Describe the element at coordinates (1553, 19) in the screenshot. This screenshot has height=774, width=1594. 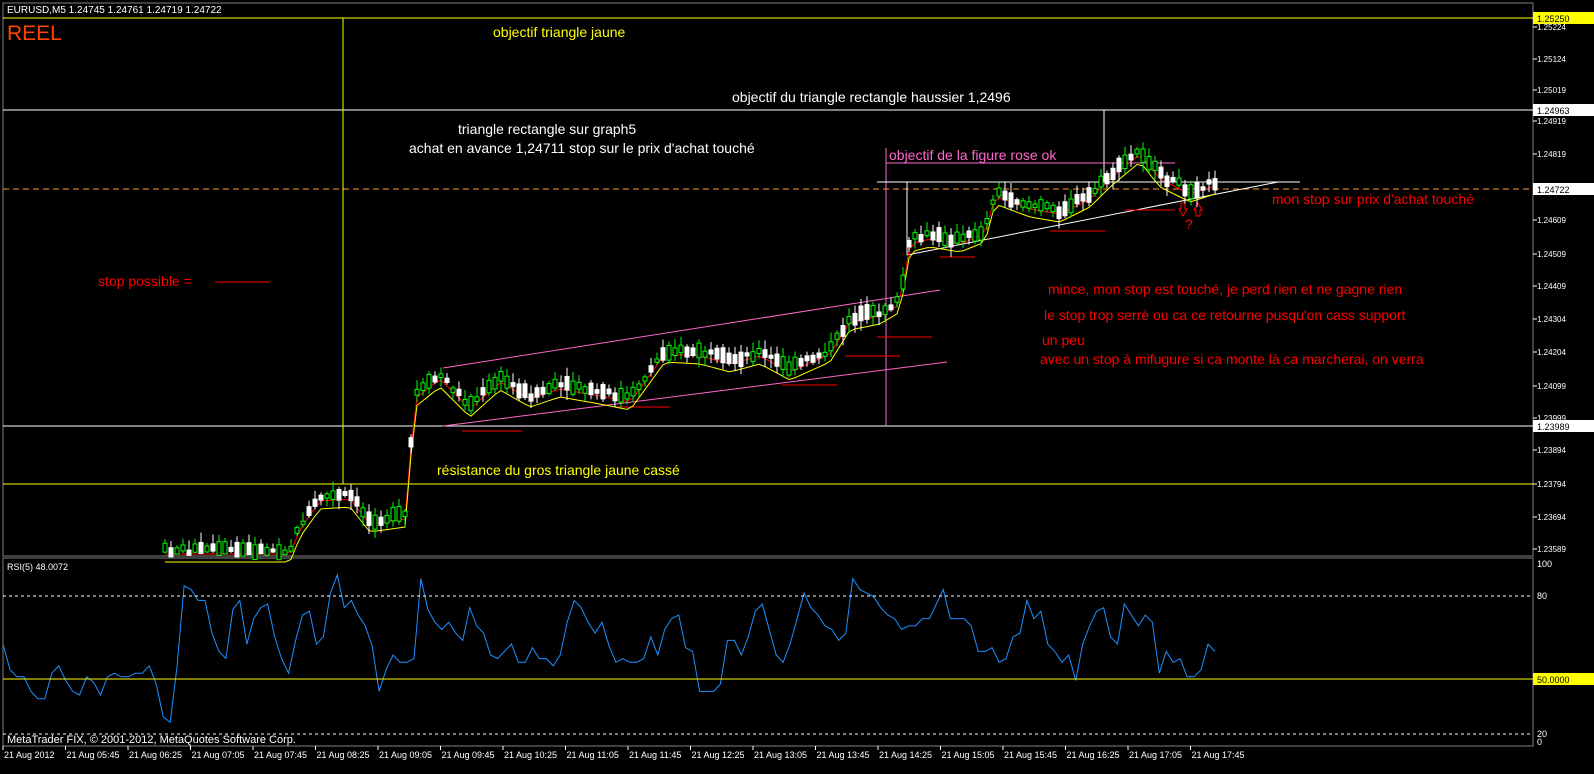
I see `price-box-yellow-text: 1.25250` at that location.